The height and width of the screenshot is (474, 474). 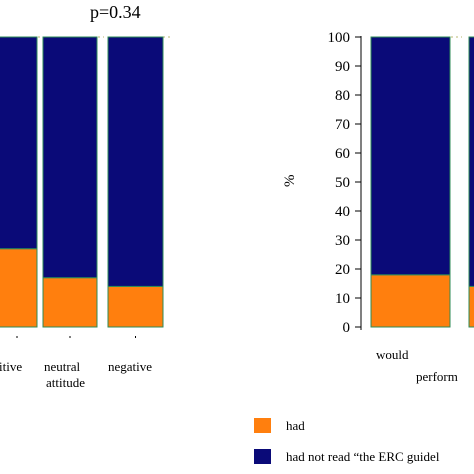 I want to click on left-bar-1-had, so click(x=70, y=302).